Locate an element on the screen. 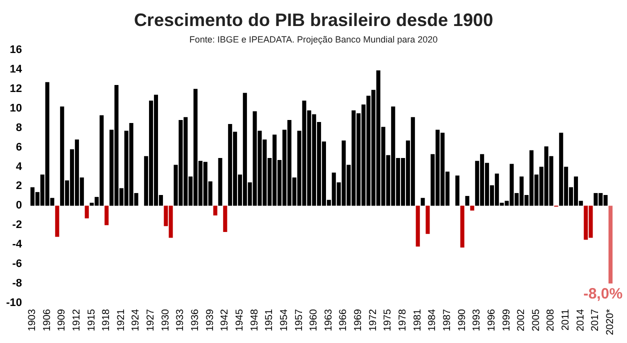  x-tick-label: 1945 is located at coordinates (240, 320).